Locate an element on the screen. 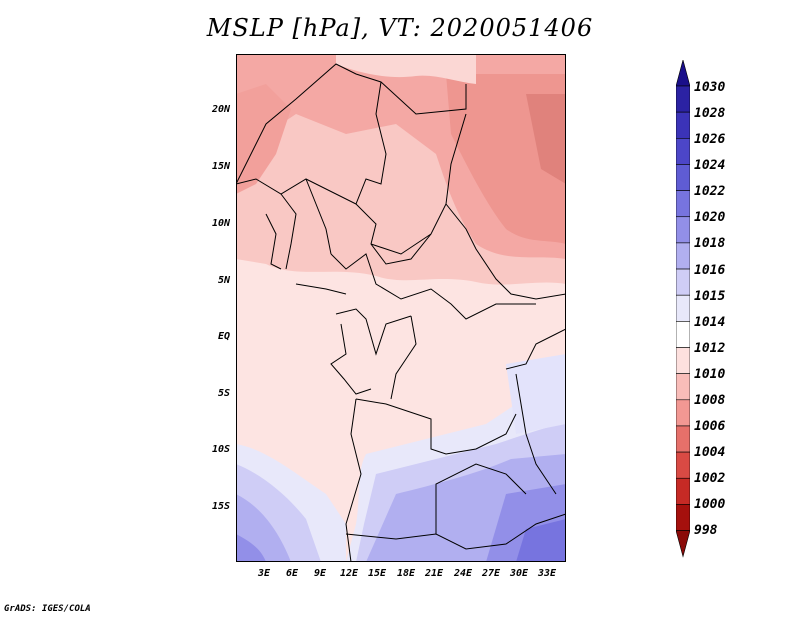 The width and height of the screenshot is (800, 618). colorbar-label-1004: 1004 is located at coordinates (710, 452).